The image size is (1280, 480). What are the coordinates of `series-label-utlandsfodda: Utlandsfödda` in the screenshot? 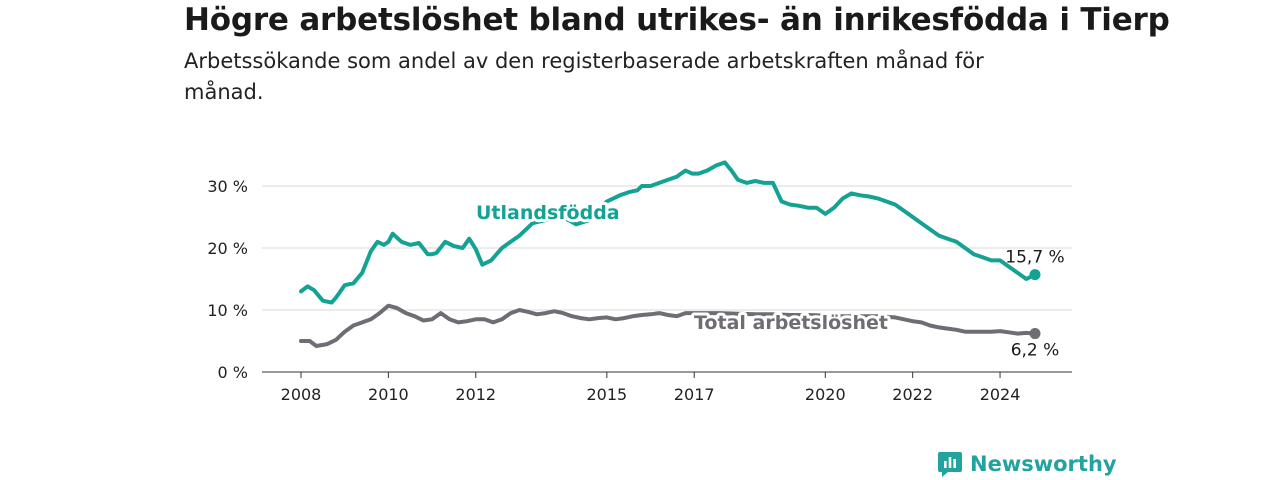 It's located at (548, 213).